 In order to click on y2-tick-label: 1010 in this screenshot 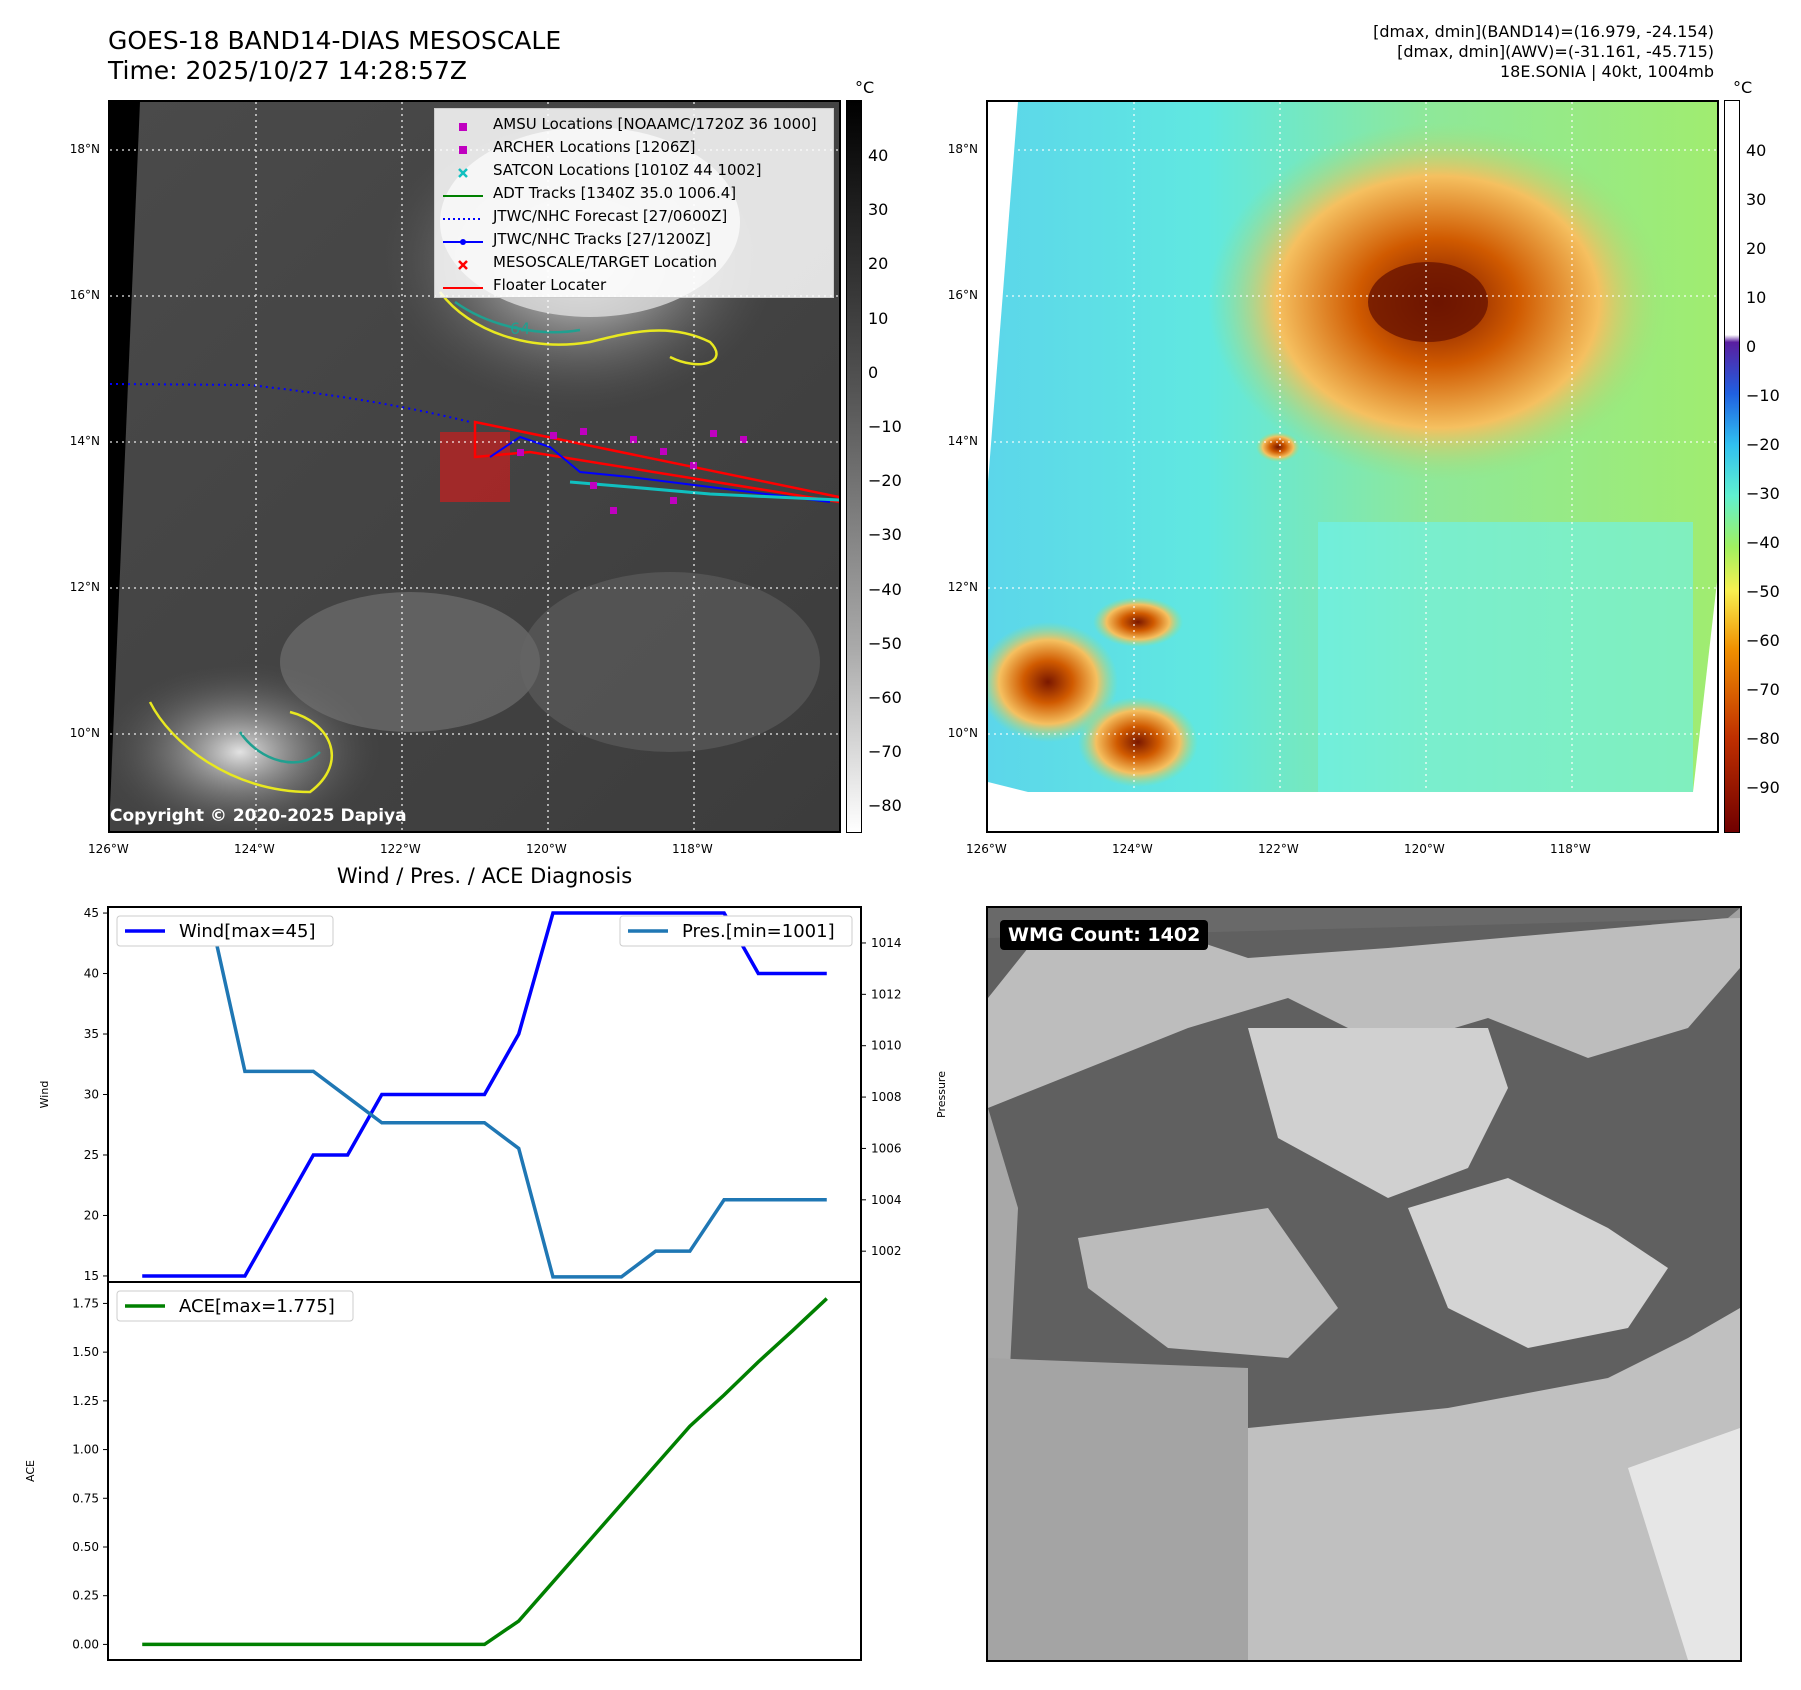, I will do `click(886, 1046)`.